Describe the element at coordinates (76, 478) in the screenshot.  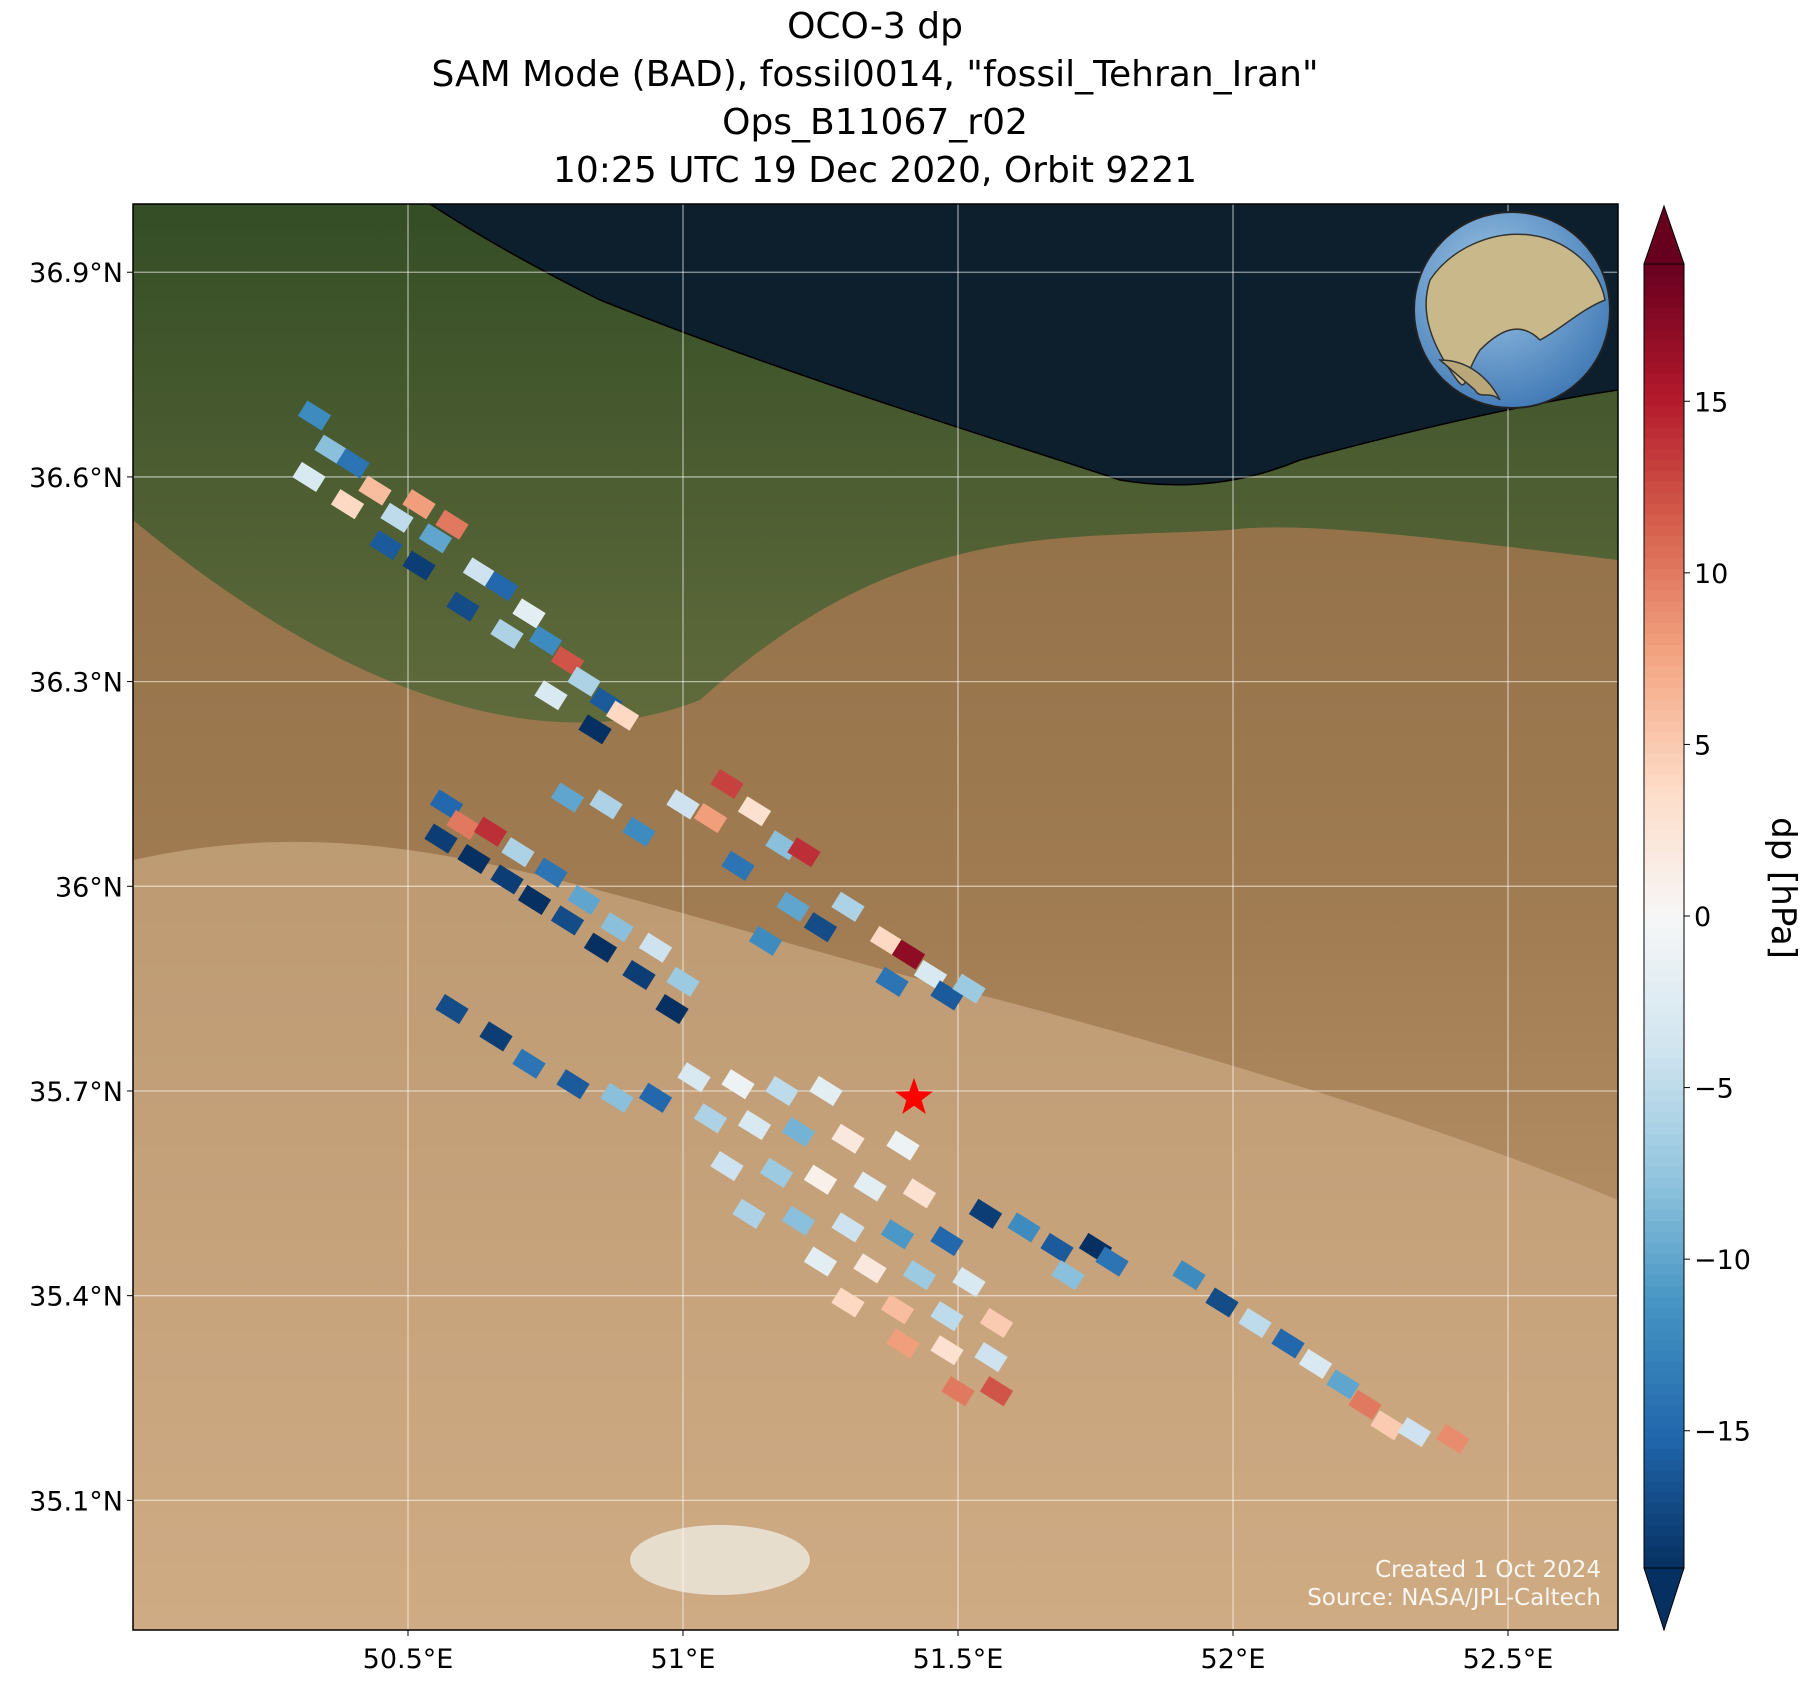
I see `y-tick-label: 36.6°N` at that location.